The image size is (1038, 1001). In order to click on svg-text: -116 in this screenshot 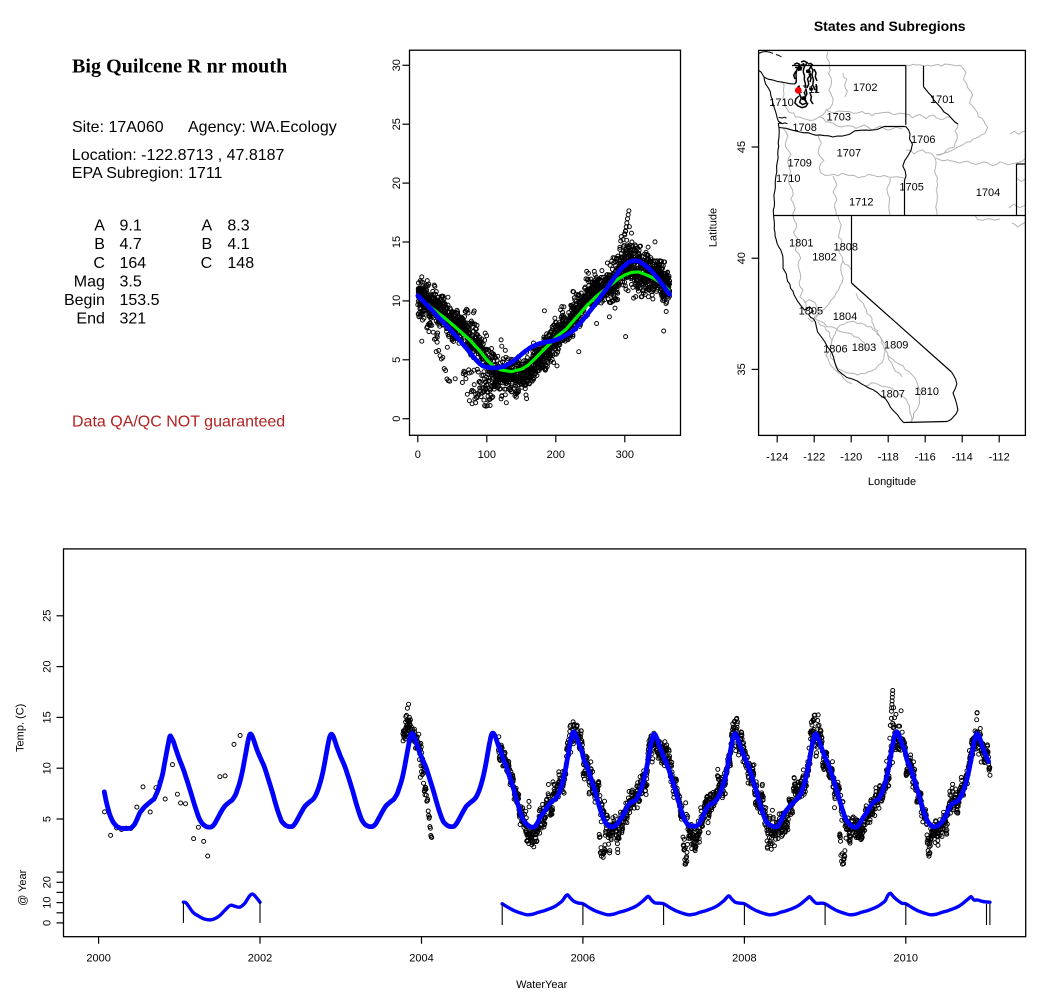, I will do `click(925, 458)`.